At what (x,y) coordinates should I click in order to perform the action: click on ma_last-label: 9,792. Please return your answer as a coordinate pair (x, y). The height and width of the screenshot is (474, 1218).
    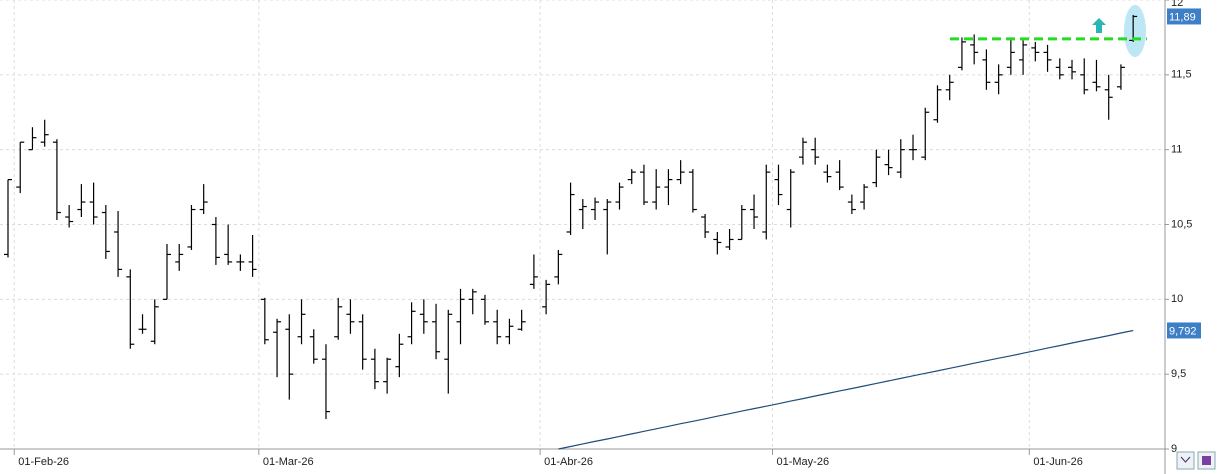
    Looking at the image, I should click on (1183, 331).